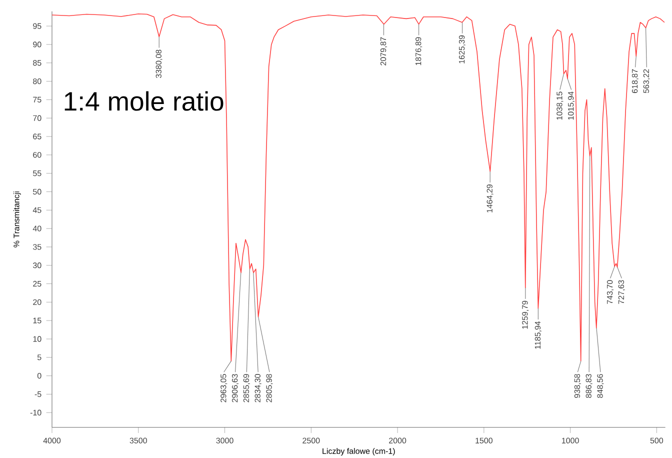 The image size is (672, 458). Describe the element at coordinates (490, 198) in the screenshot. I see `annotation: 1464,29` at that location.